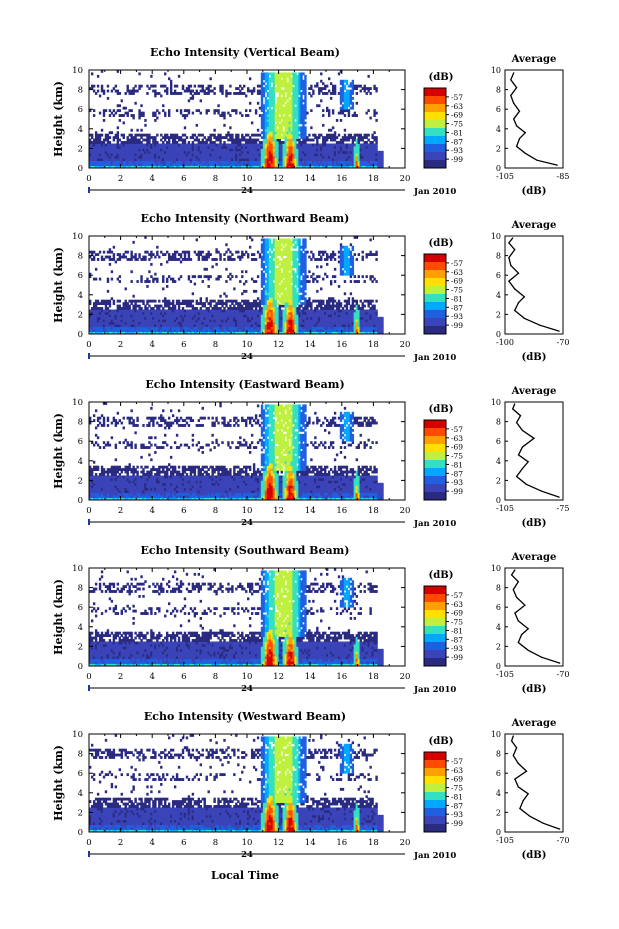 This screenshot has width=619, height=929. Describe the element at coordinates (58, 119) in the screenshot. I see `y-axis-title: Height (km)` at that location.